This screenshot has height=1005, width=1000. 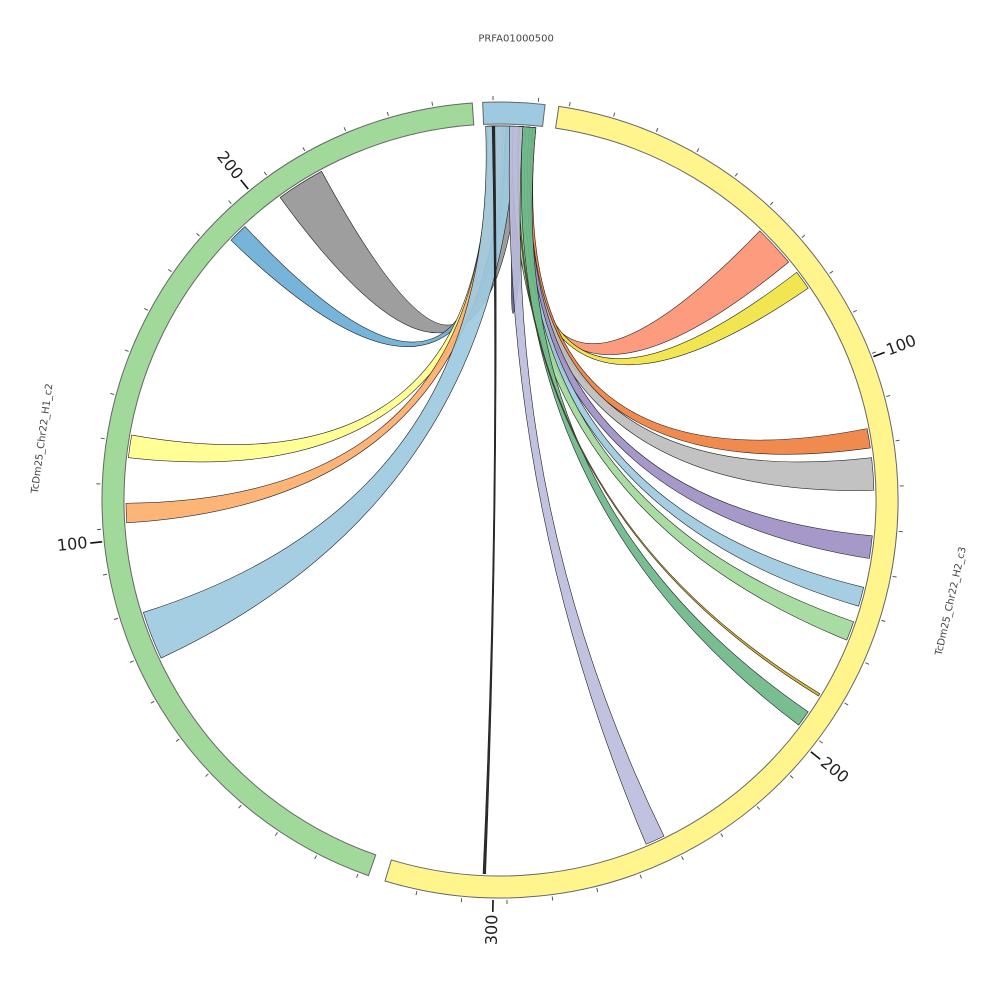 What do you see at coordinates (951, 602) in the screenshot?
I see `segment-label-2: TcDm25_Chr22_H2_c3` at bounding box center [951, 602].